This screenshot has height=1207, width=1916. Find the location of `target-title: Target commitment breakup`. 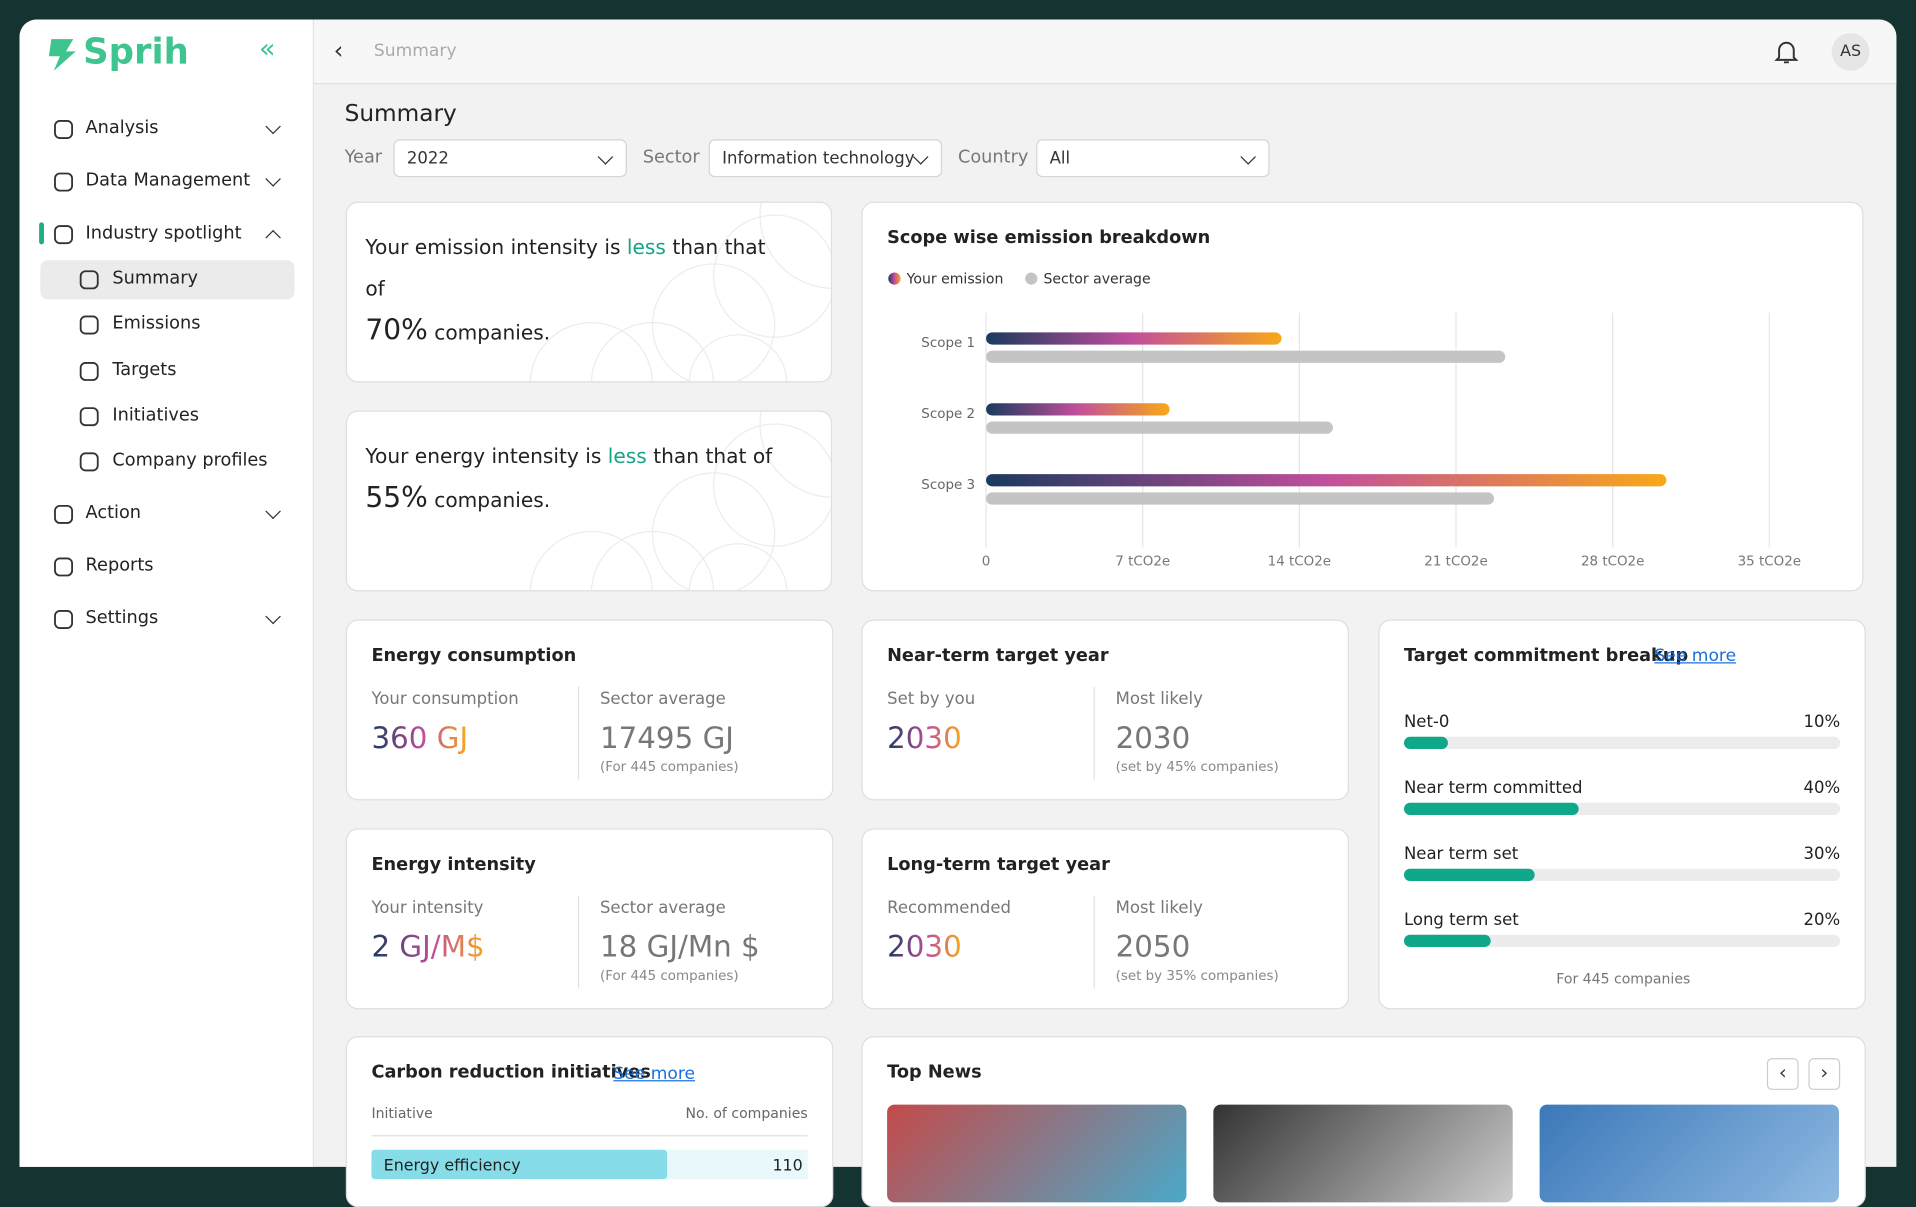

target-title: Target commitment breakup is located at coordinates (1546, 656).